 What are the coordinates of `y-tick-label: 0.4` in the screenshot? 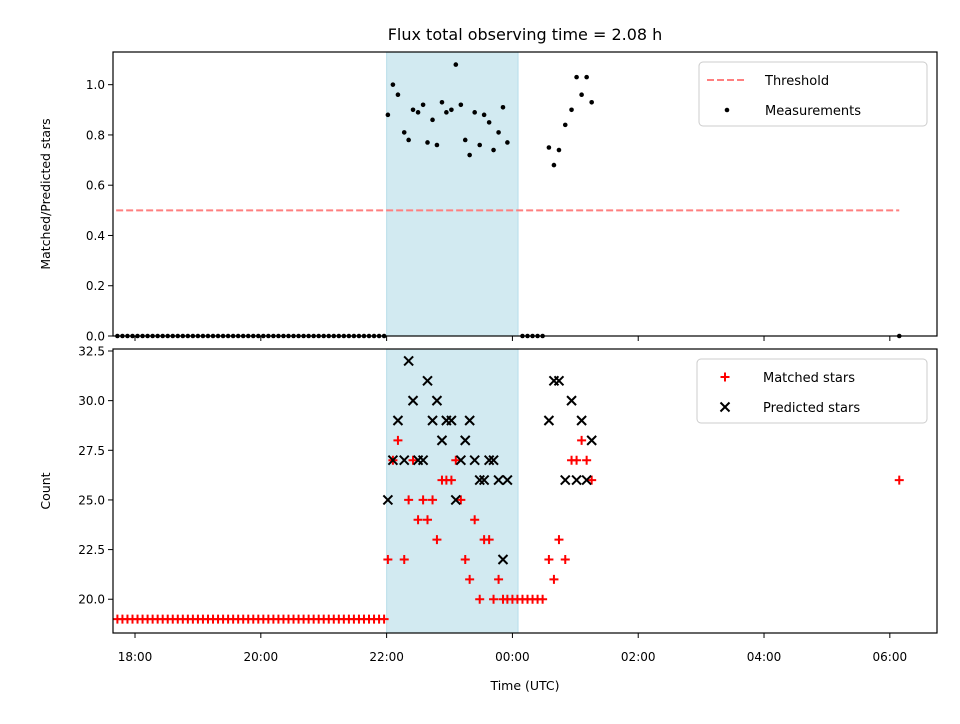 It's located at (95, 236).